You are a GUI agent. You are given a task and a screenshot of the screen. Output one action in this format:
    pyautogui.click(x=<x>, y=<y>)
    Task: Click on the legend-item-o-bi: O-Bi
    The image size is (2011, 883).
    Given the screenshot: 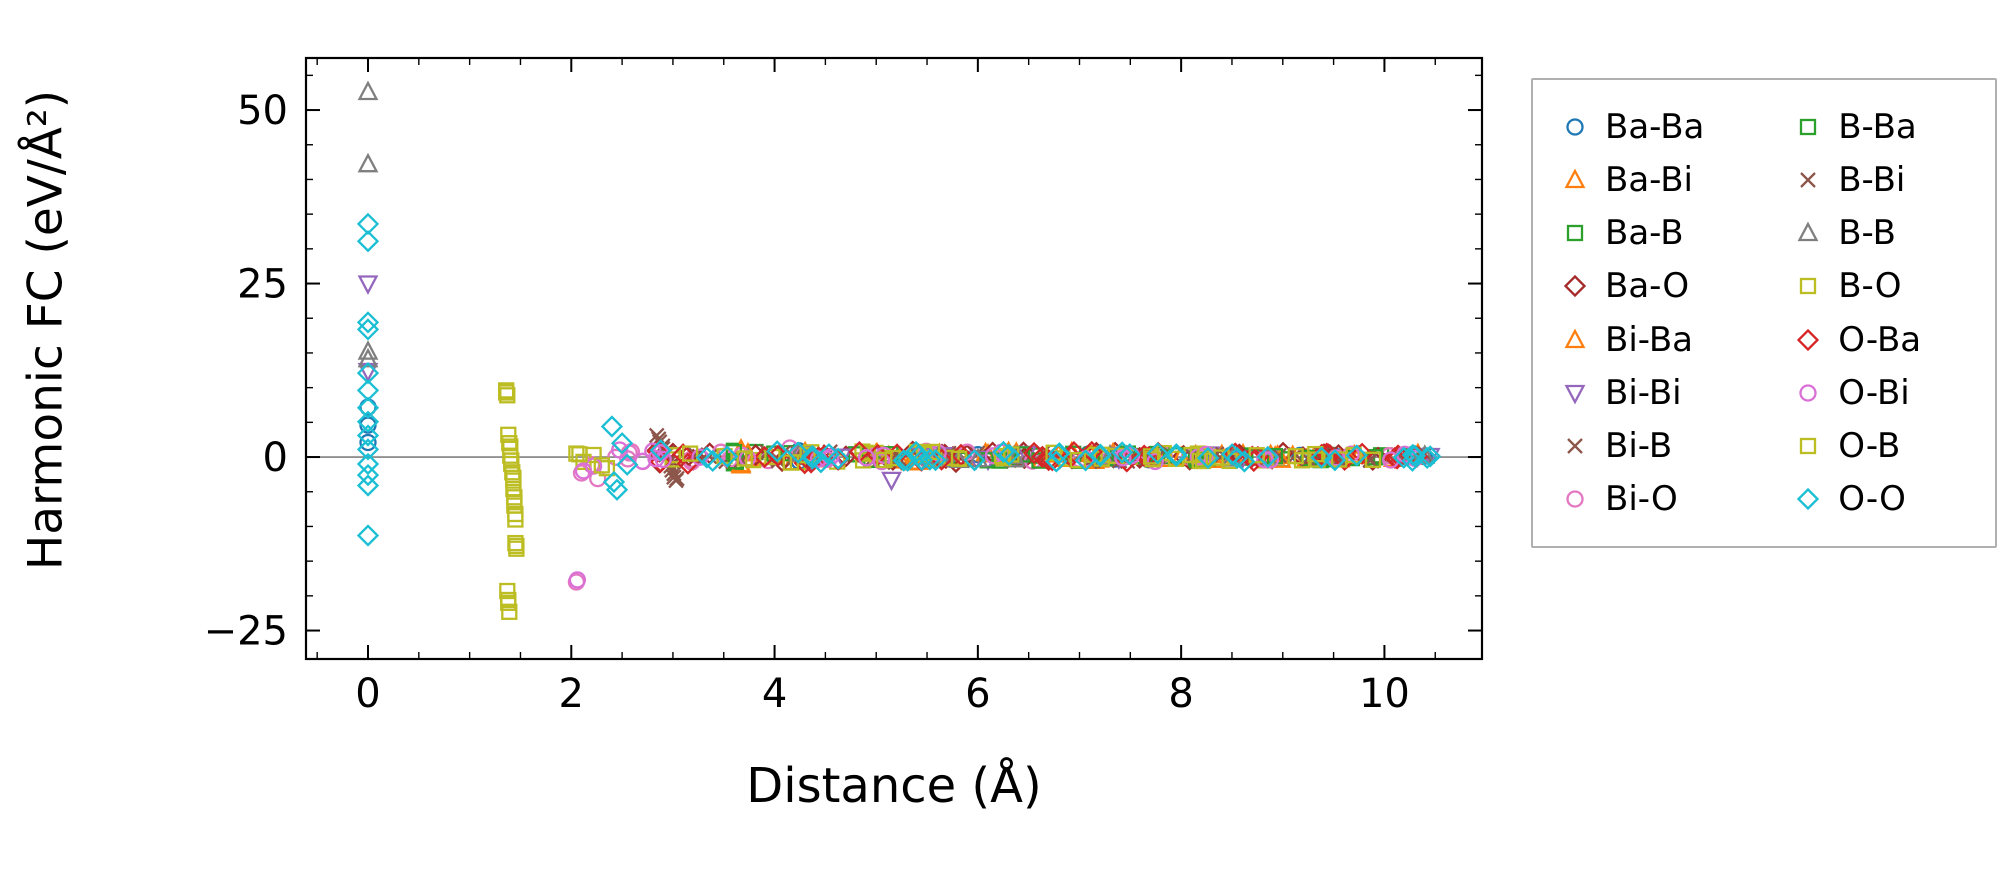 What is the action you would take?
    pyautogui.click(x=1880, y=392)
    